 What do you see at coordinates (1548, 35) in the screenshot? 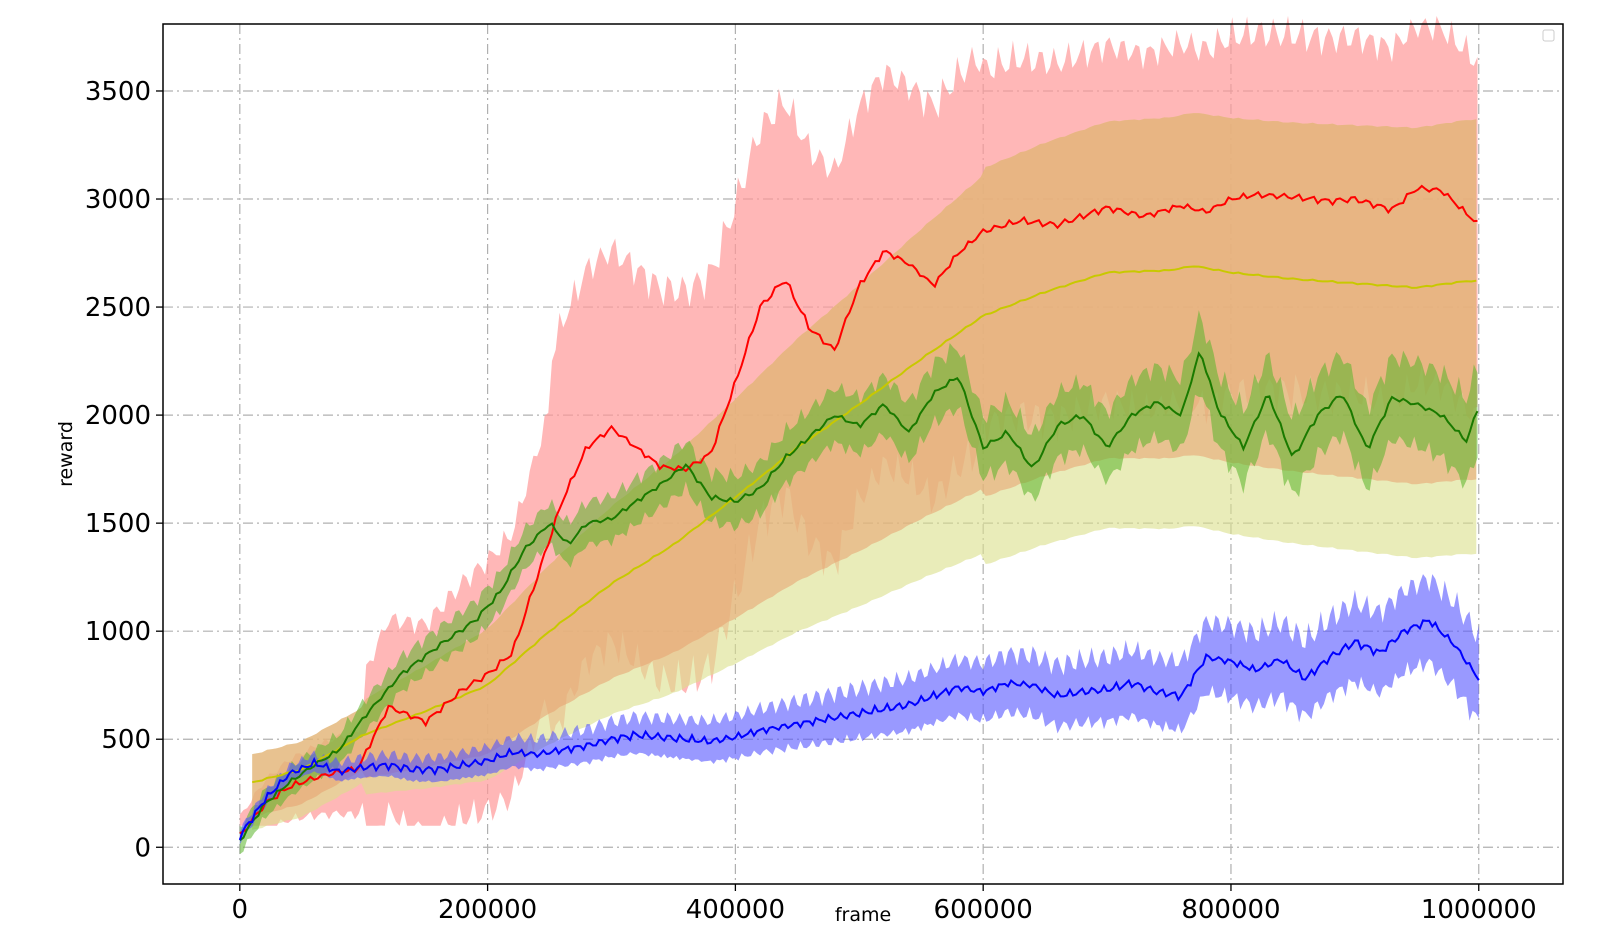
I see `legend` at bounding box center [1548, 35].